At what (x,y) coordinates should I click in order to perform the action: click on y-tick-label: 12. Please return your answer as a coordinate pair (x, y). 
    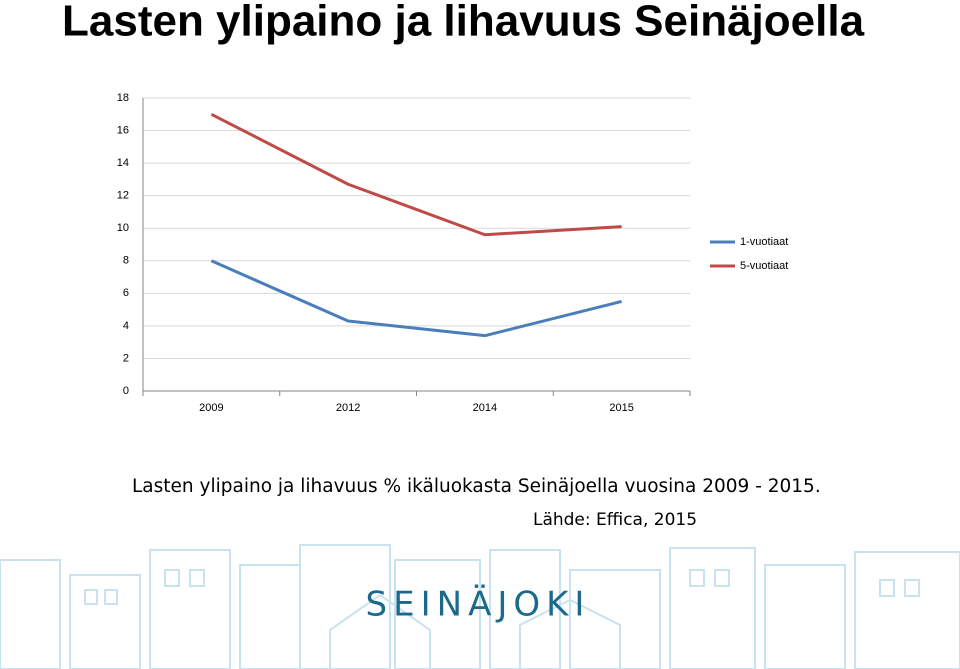
    Looking at the image, I should click on (123, 196).